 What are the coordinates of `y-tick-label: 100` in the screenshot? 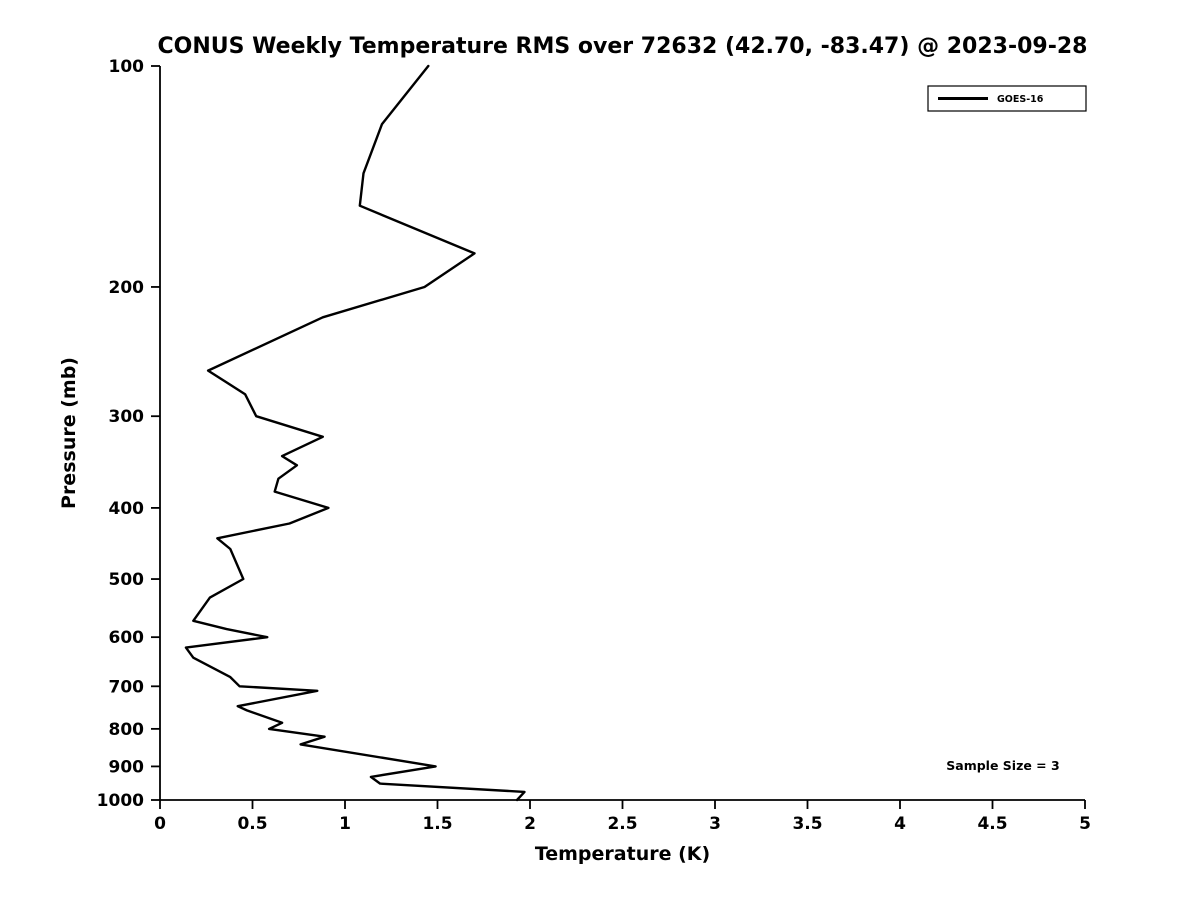 It's located at (127, 67).